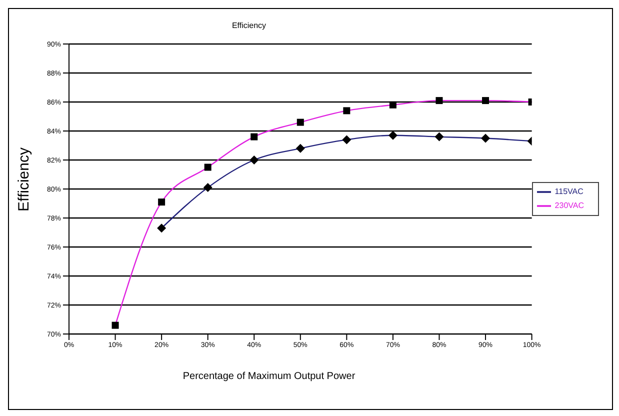 This screenshot has width=619, height=416. Describe the element at coordinates (249, 25) in the screenshot. I see `chart-title: Efficiency` at that location.